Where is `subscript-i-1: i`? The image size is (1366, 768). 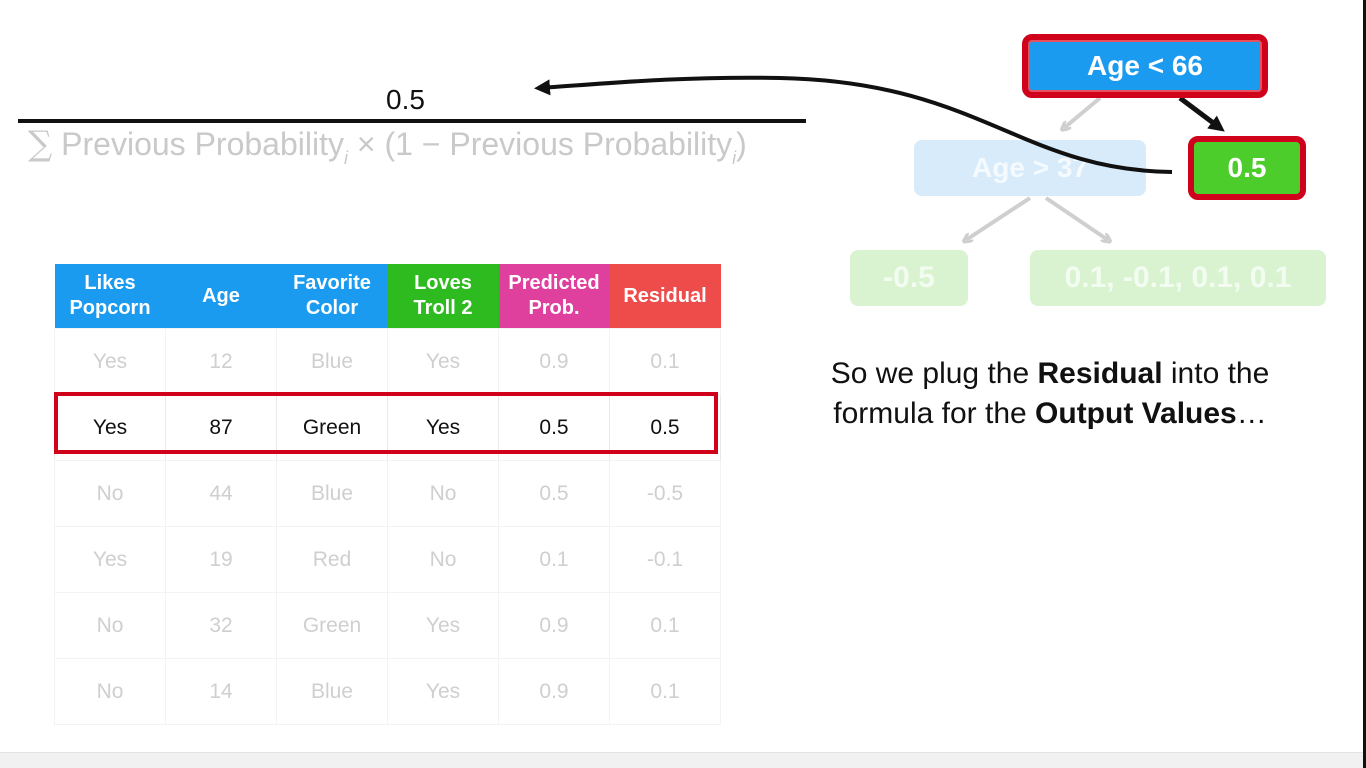 subscript-i-1: i is located at coordinates (345, 158).